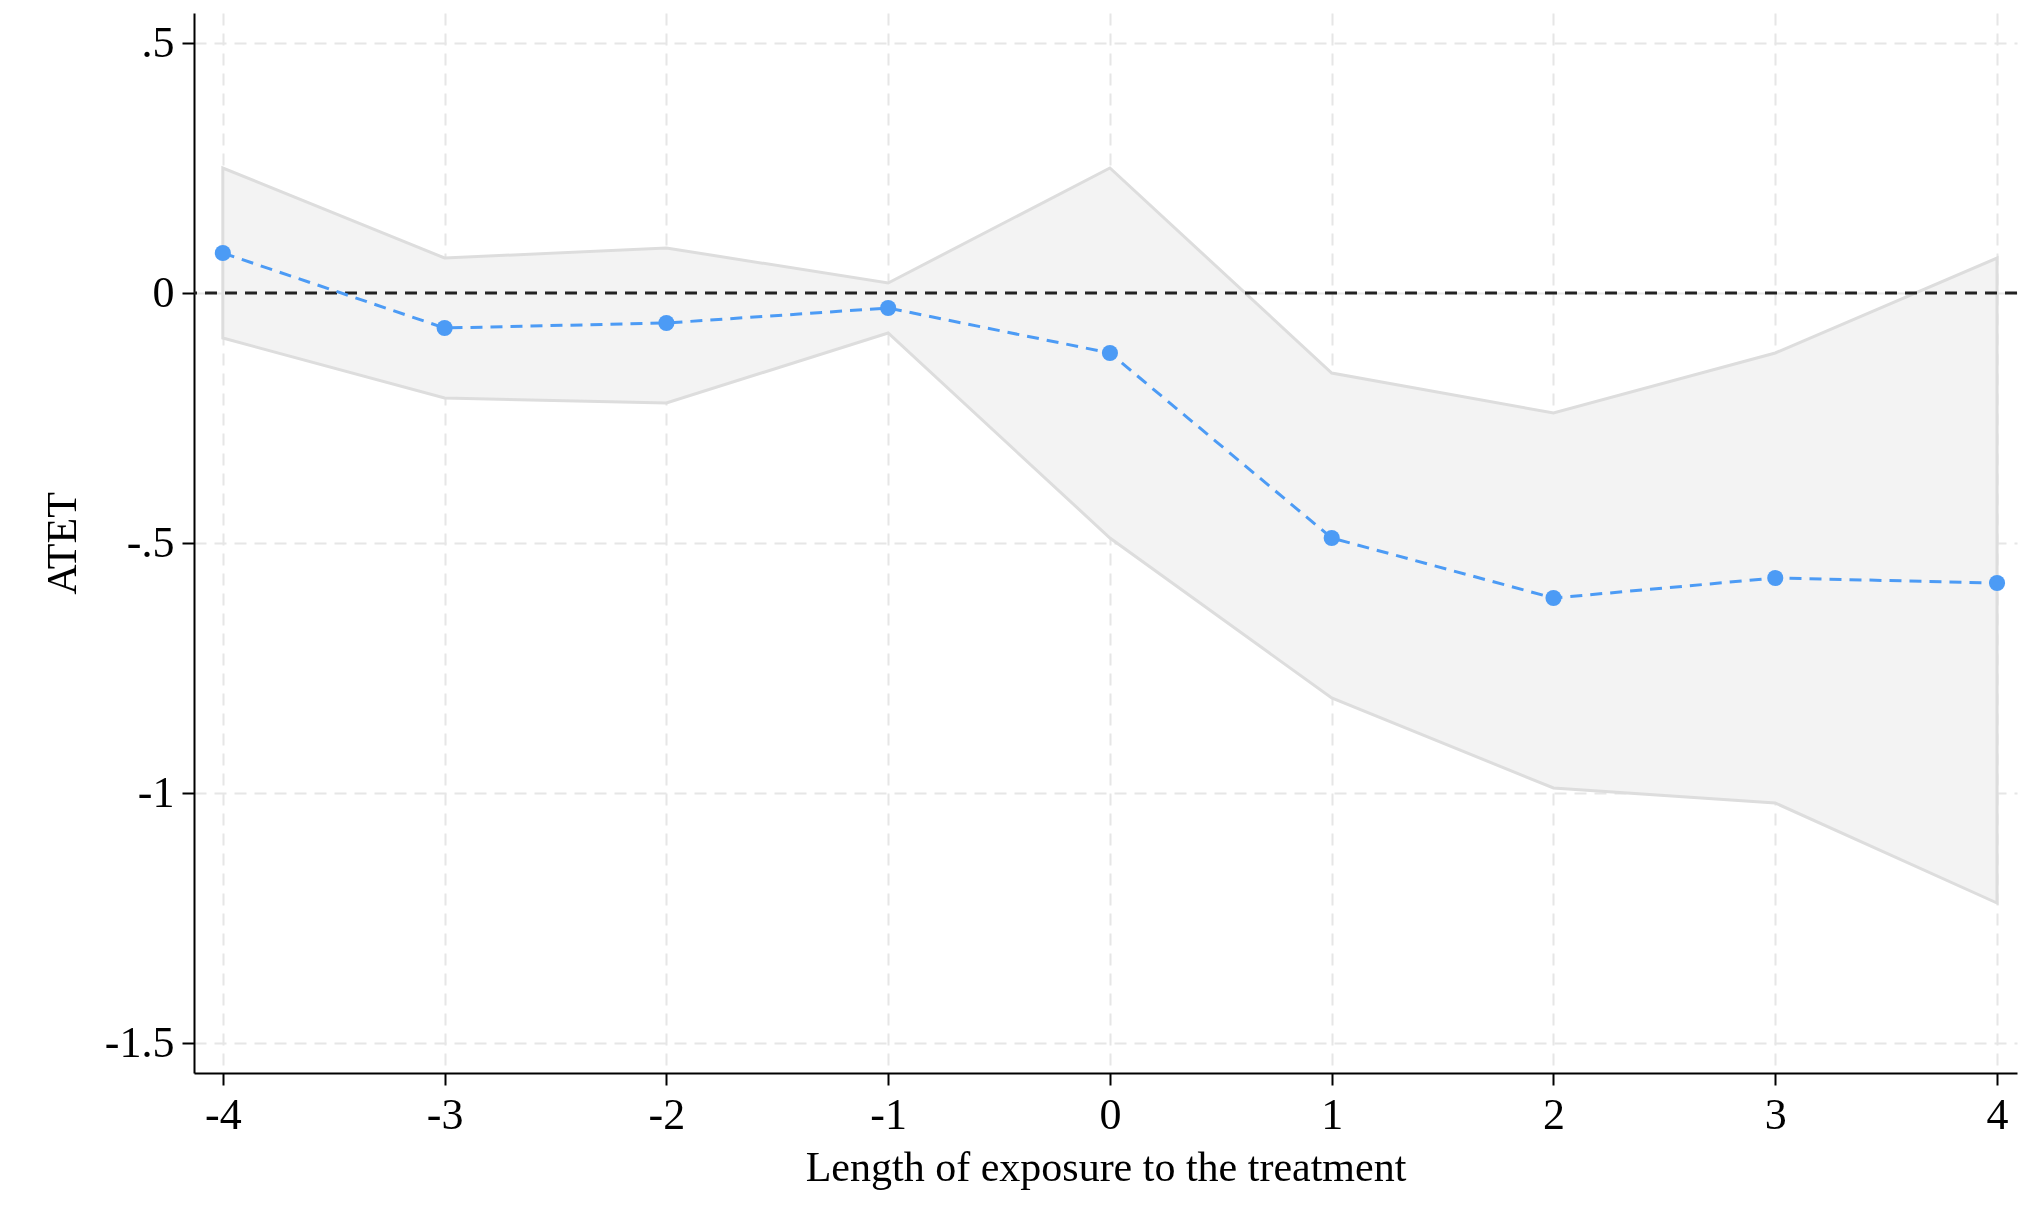 This screenshot has width=2027, height=1223. Describe the element at coordinates (1110, 1114) in the screenshot. I see `x-tick-label: 0` at that location.